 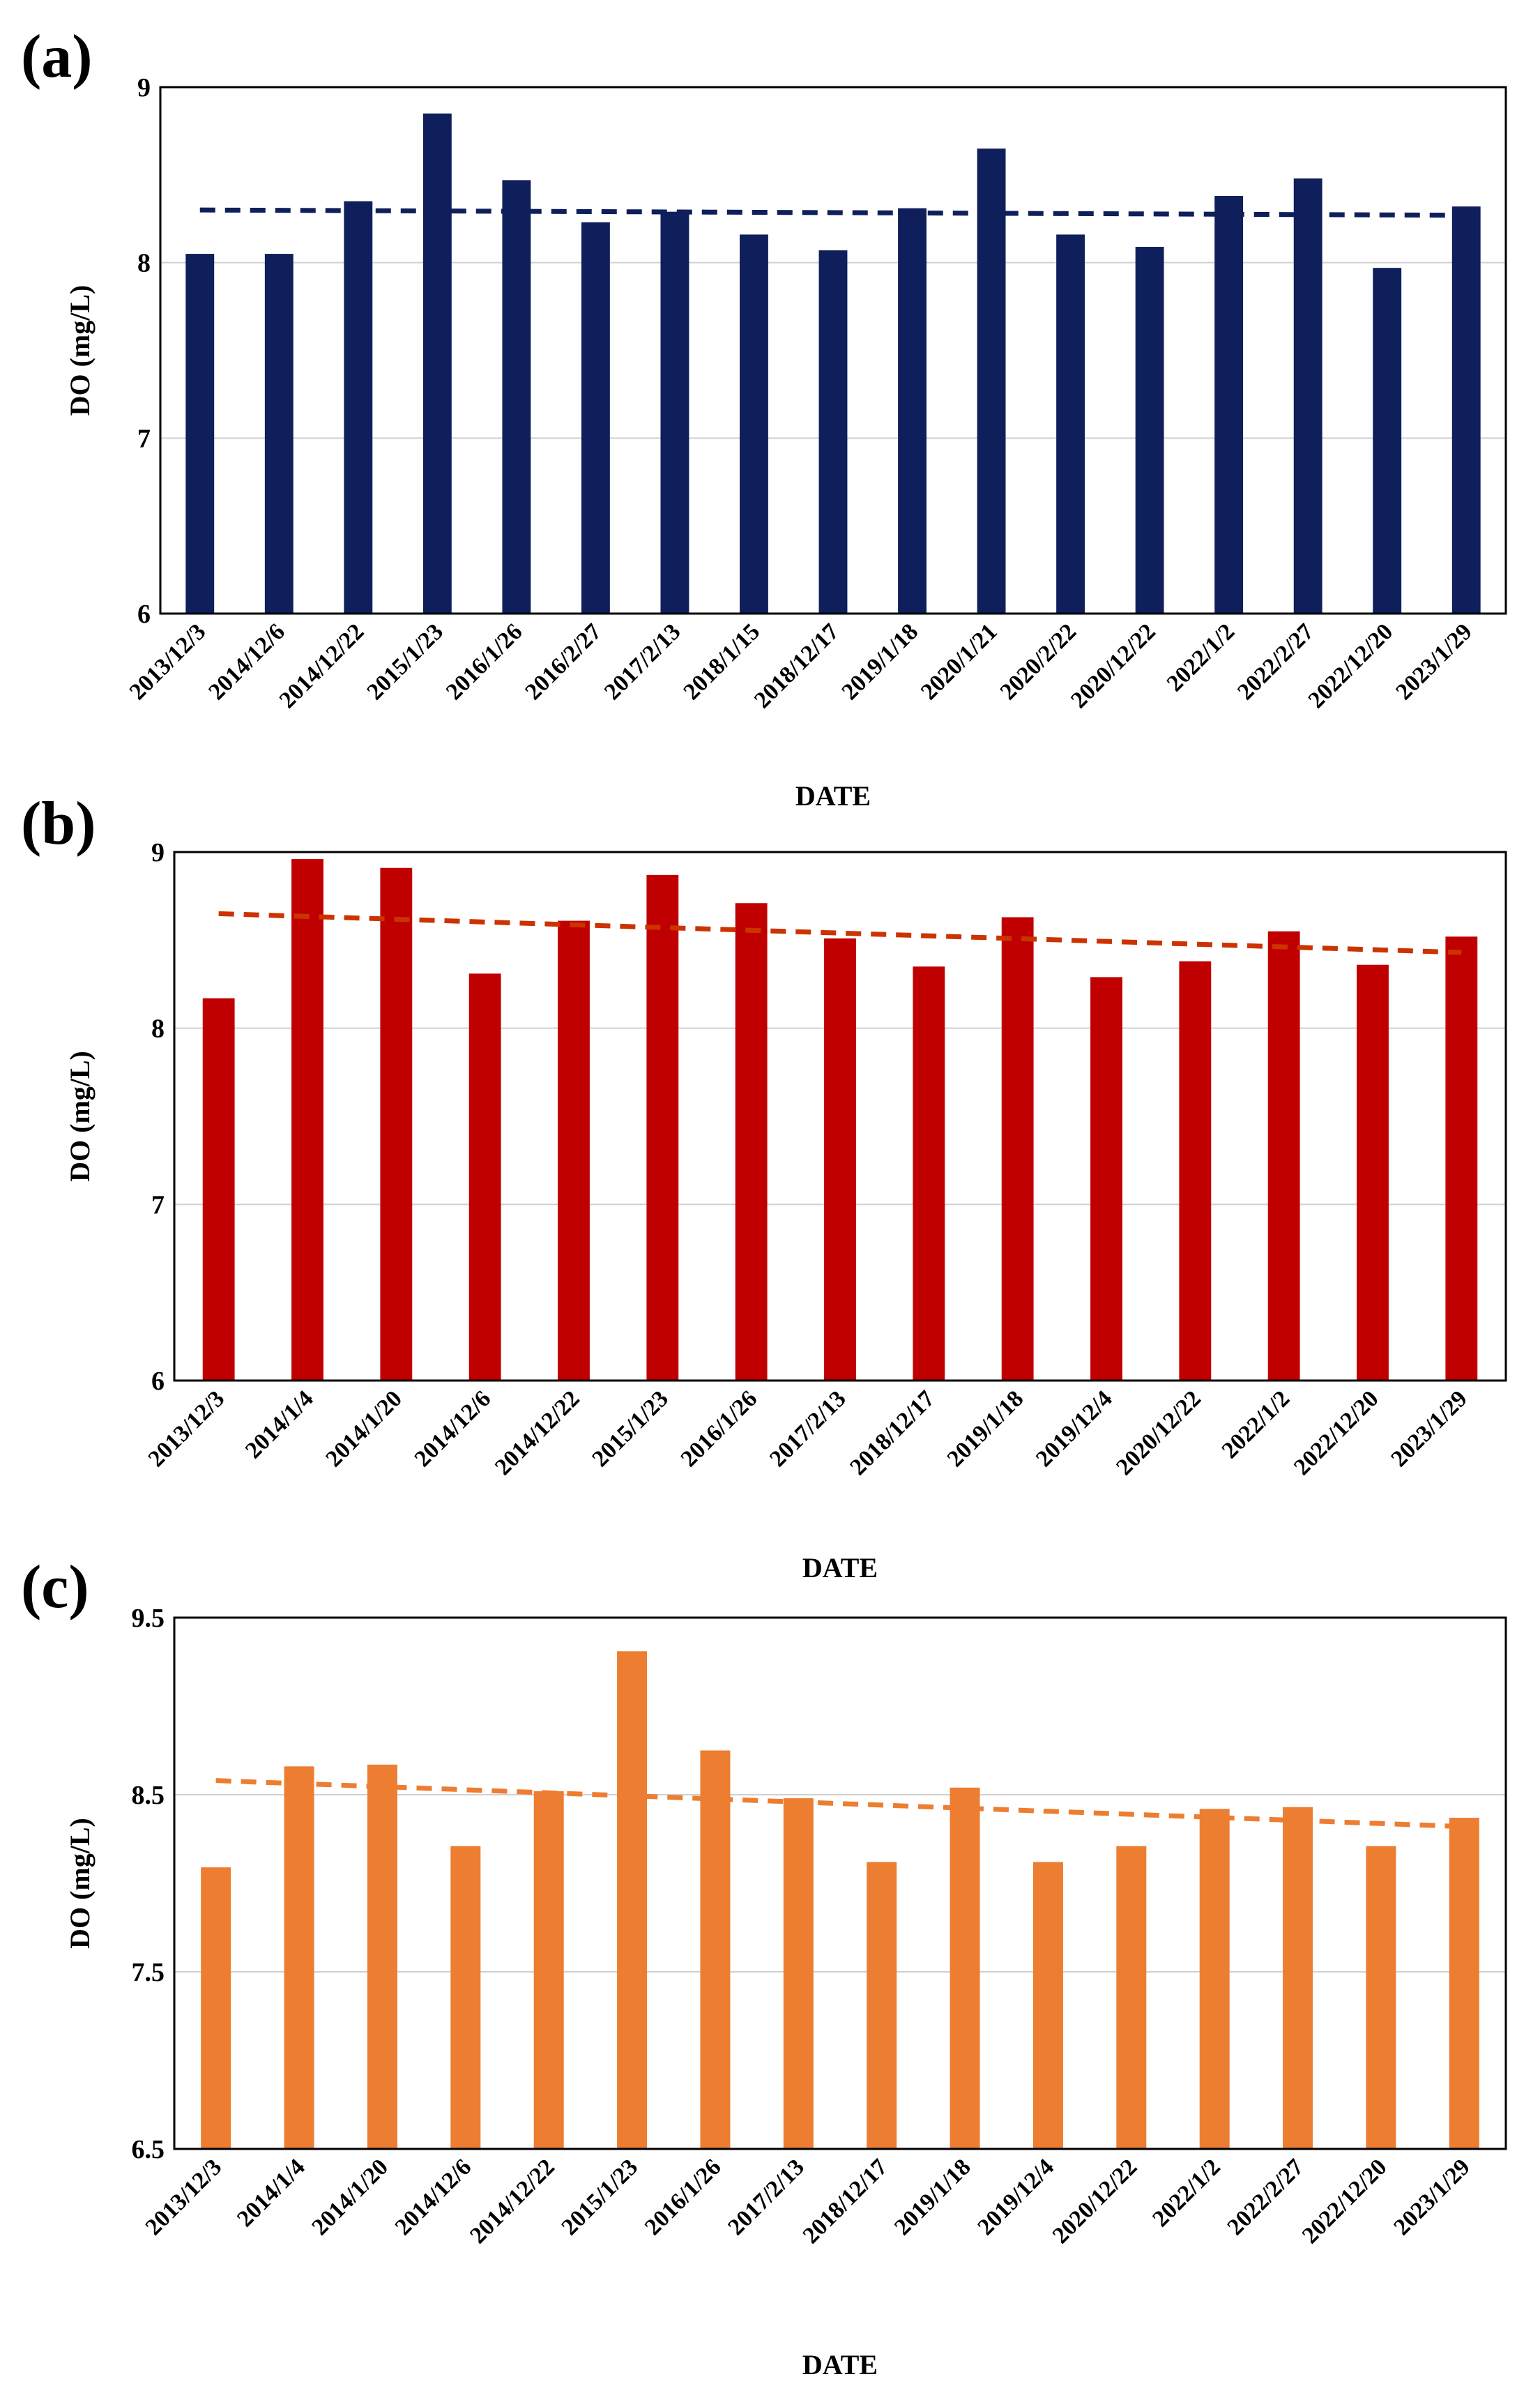 I want to click on panel-label: (c), so click(x=55, y=1587).